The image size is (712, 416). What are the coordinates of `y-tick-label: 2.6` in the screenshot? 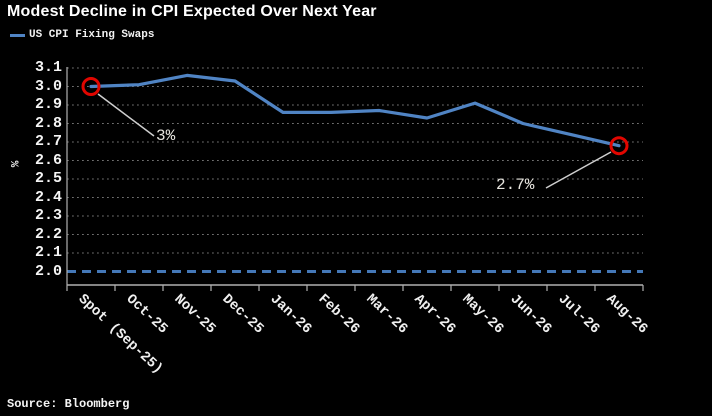 It's located at (48, 160).